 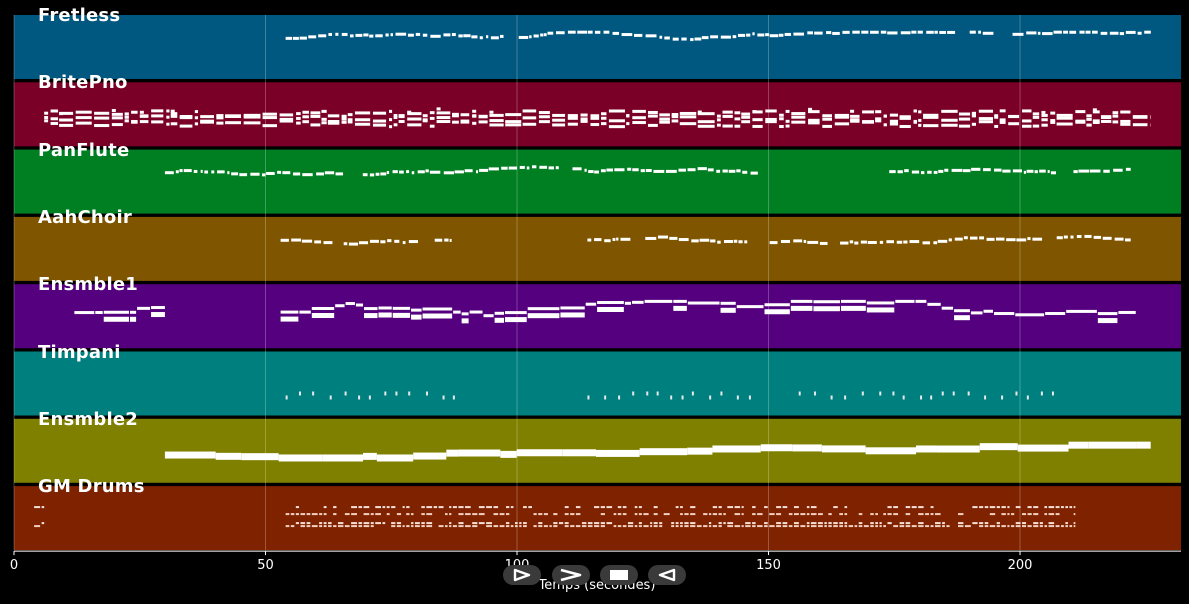 I want to click on fast-forward-button, so click(x=571, y=575).